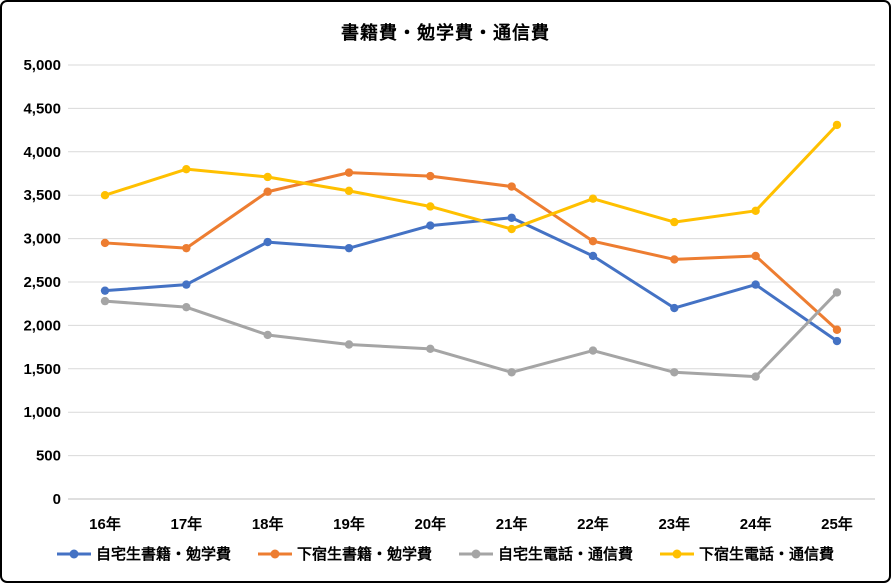 The width and height of the screenshot is (891, 583). What do you see at coordinates (445, 553) in the screenshot?
I see `chart-legend: 自宅生書籍・勉学費 下宿生書籍・勉学費 自宅生電話・通信費 下宿生電話・通信費` at bounding box center [445, 553].